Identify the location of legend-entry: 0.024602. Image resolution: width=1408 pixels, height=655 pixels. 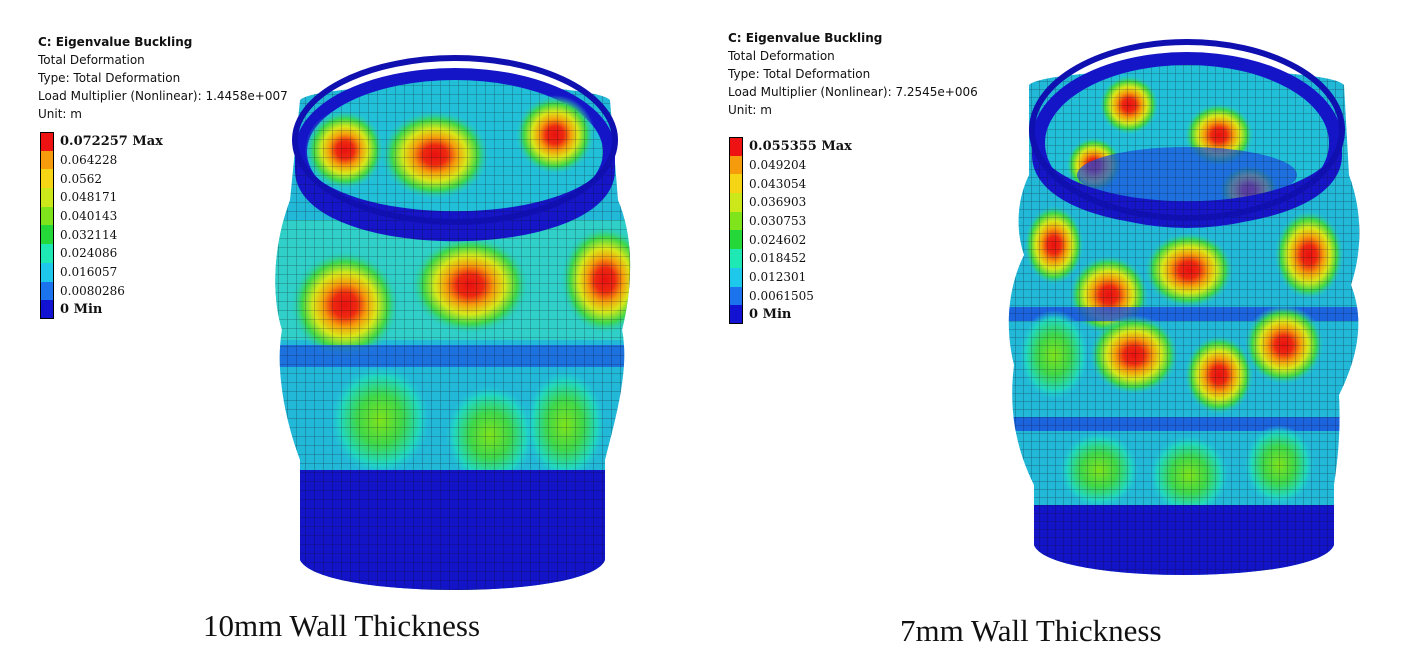
(790, 240).